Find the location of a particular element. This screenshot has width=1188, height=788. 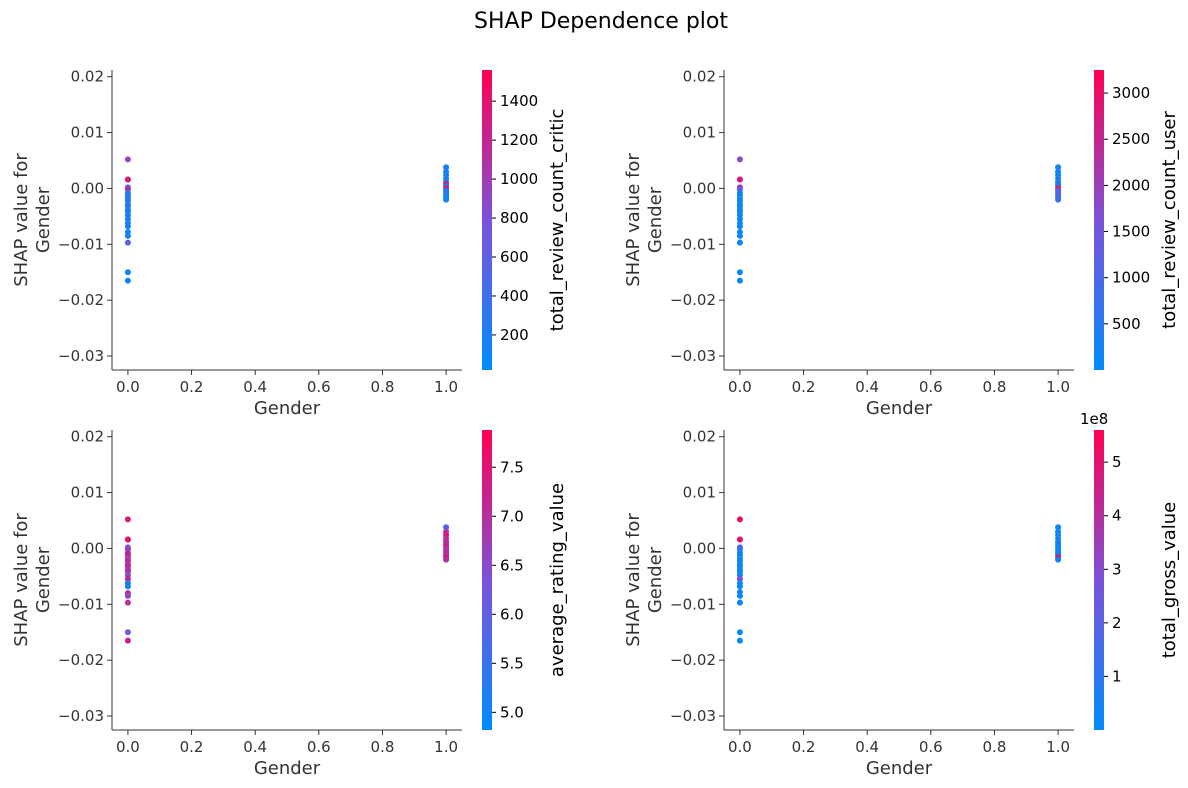

colorbar-tick-label: 6.0 is located at coordinates (512, 614).